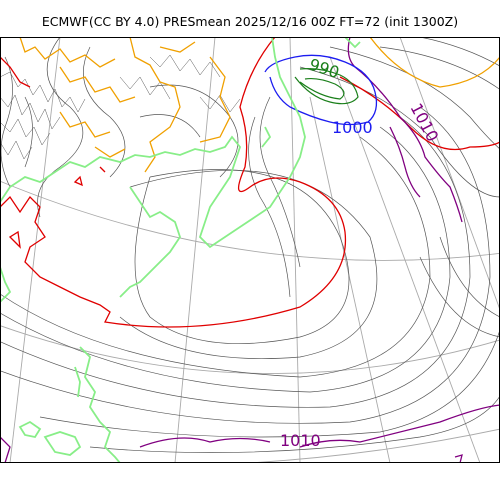 The width and height of the screenshot is (500, 500). I want to click on terrain-contours, so click(120, 107).